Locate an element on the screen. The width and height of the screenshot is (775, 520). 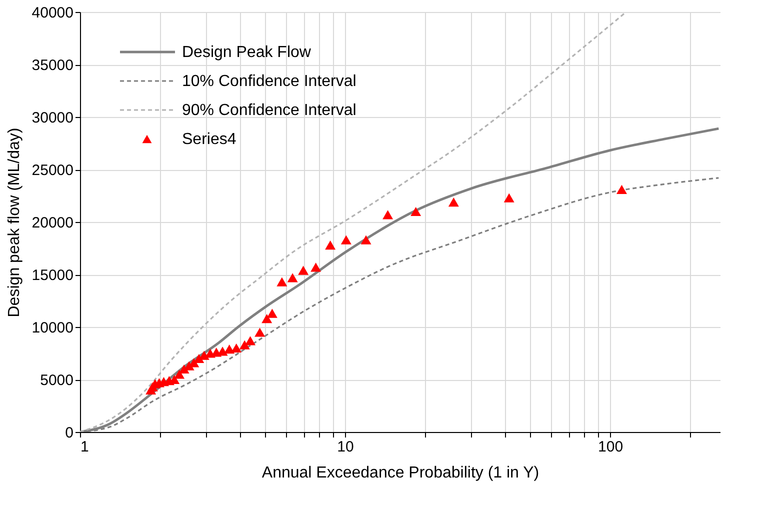
legend-label: 90% Confidence Interval is located at coordinates (269, 110).